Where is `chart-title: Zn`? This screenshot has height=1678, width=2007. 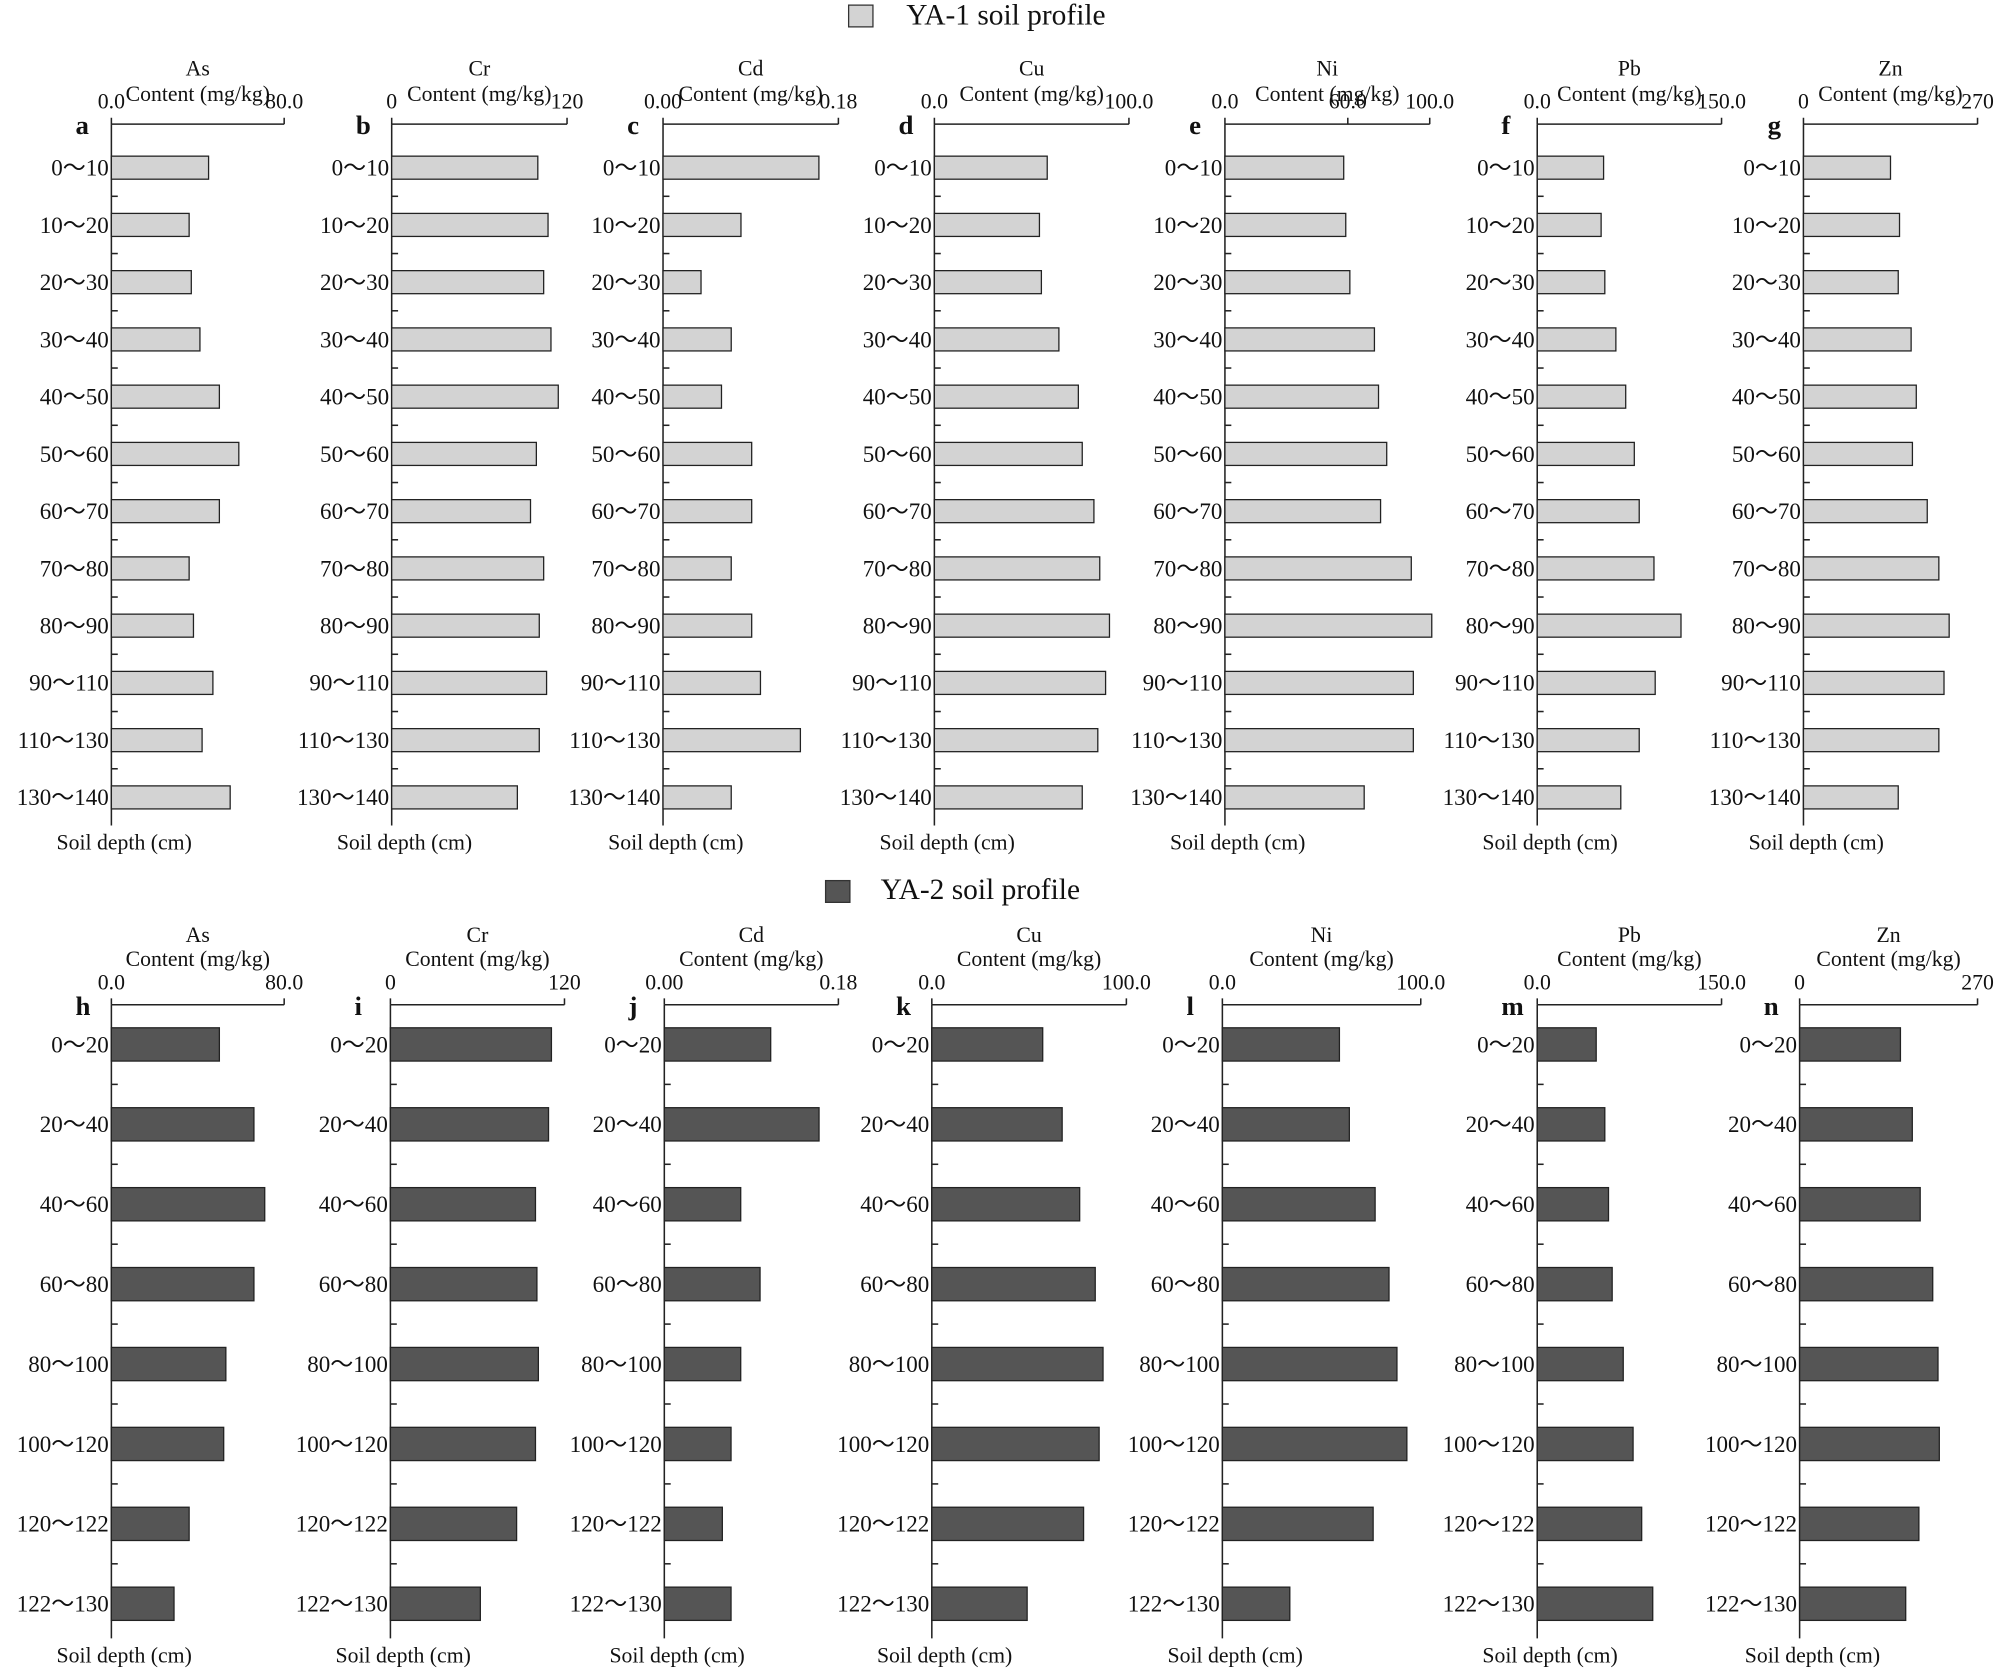
chart-title: Zn is located at coordinates (1890, 68).